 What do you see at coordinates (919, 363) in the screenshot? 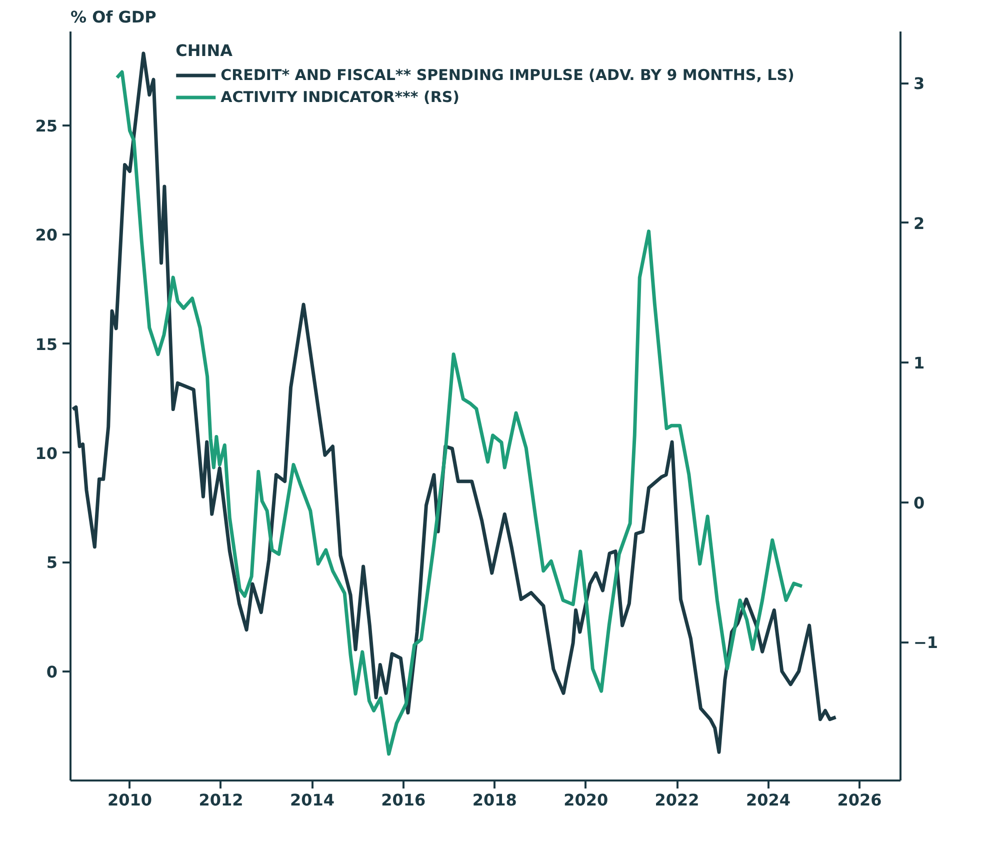
I see `y2-tick-label: 1` at bounding box center [919, 363].